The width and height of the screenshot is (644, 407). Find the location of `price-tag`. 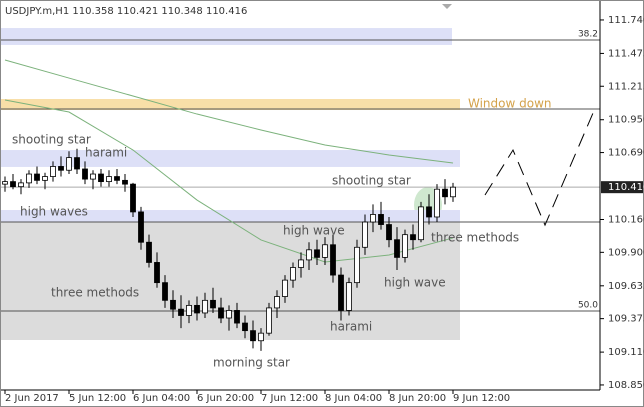

price-tag is located at coordinates (622, 187).